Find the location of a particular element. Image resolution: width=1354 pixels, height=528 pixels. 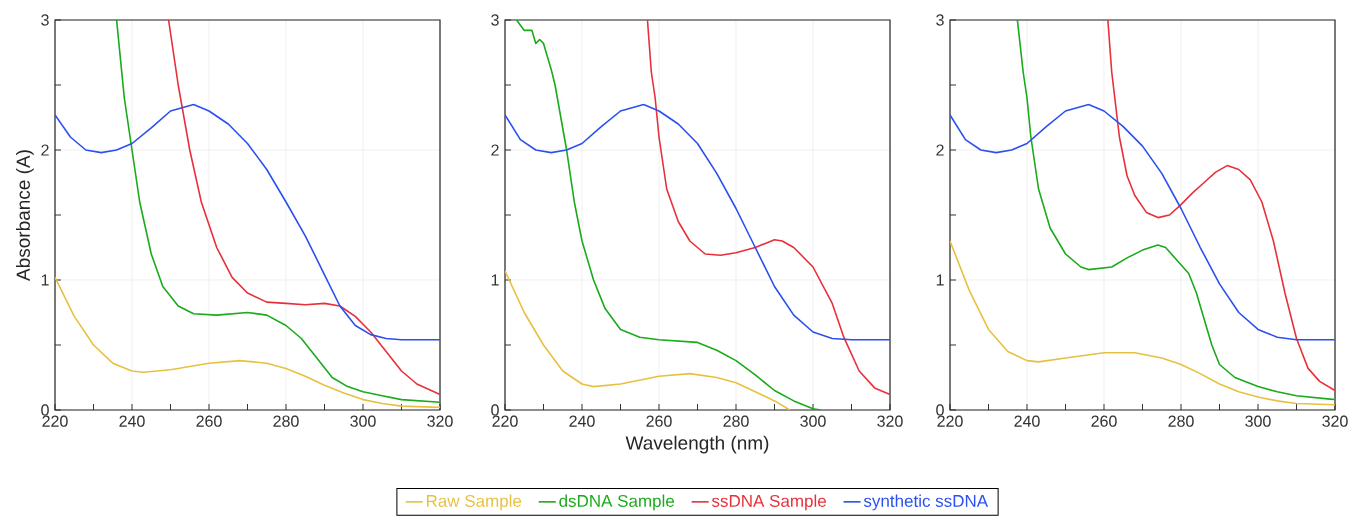

legend-label: ssDNA Sample is located at coordinates (768, 502).